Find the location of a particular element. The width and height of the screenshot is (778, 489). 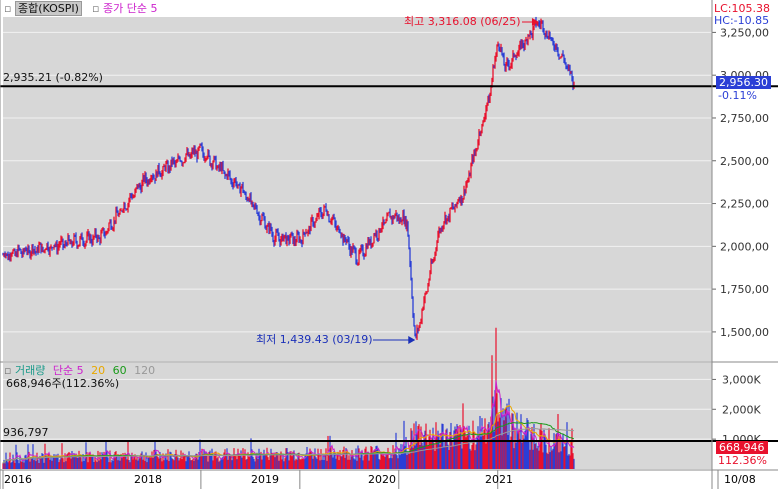

high-annotation: 최고 3,316.08 (06/25) is located at coordinates (462, 21).